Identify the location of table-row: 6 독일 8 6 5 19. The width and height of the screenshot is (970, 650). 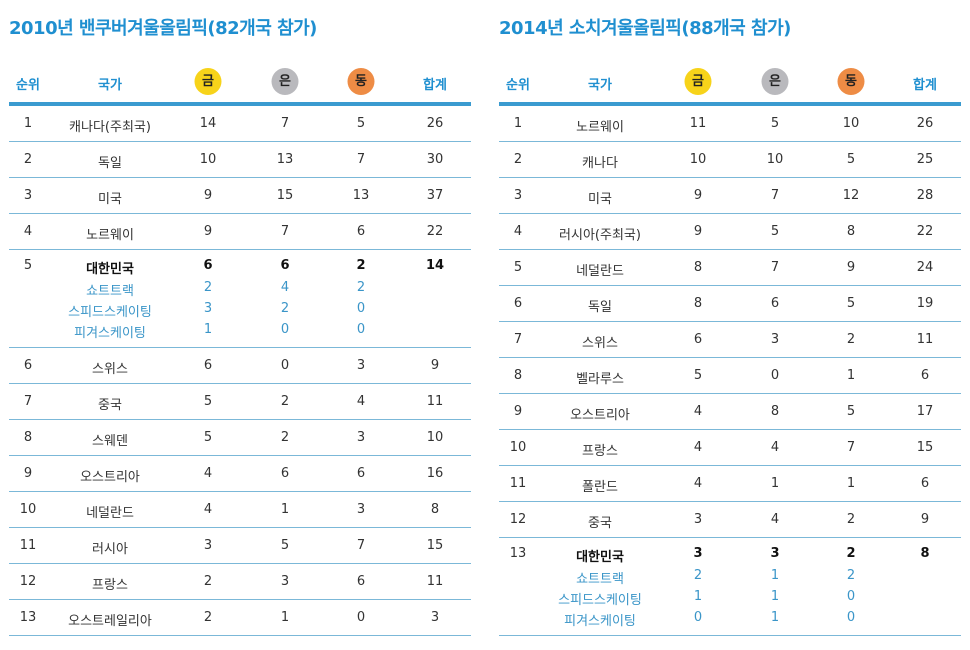
(730, 304).